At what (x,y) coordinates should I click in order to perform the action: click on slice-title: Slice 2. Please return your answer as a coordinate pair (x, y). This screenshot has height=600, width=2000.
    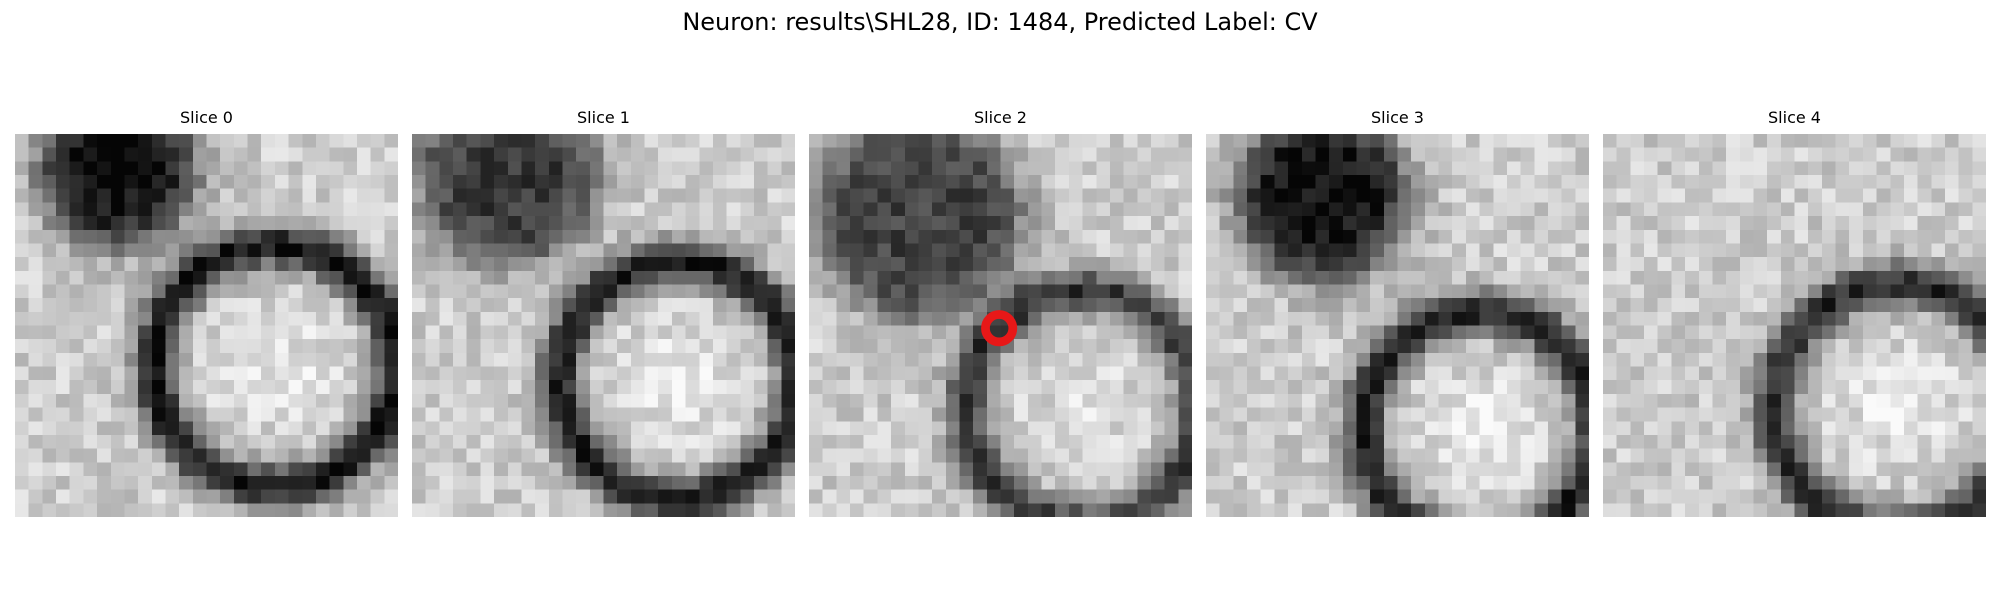
    Looking at the image, I should click on (1000, 117).